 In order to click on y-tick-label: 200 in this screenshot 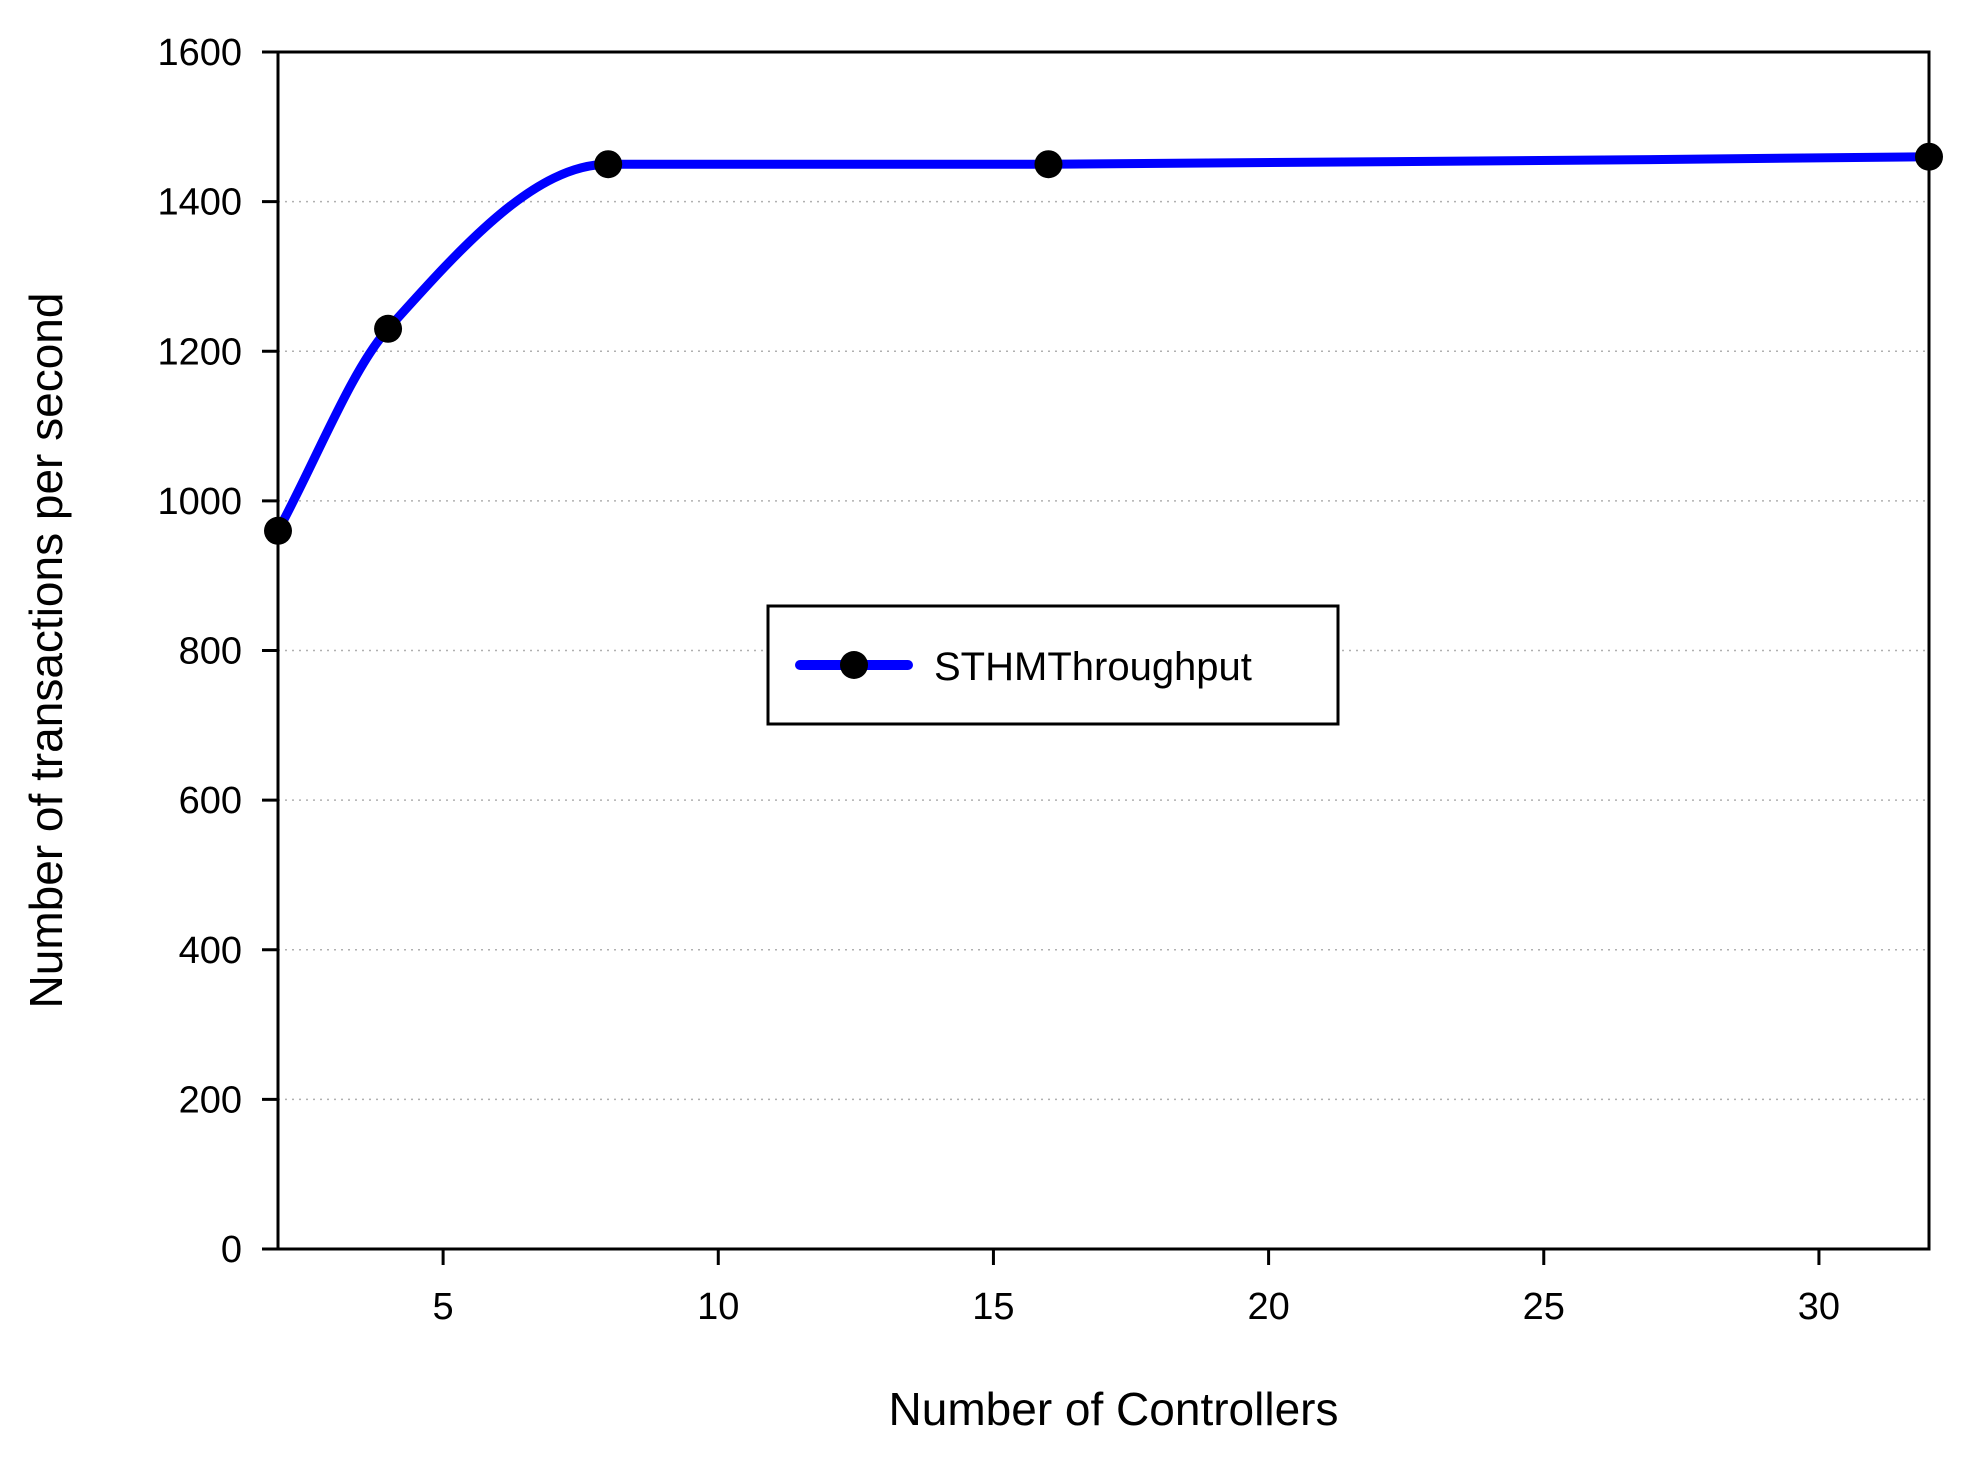, I will do `click(210, 1100)`.